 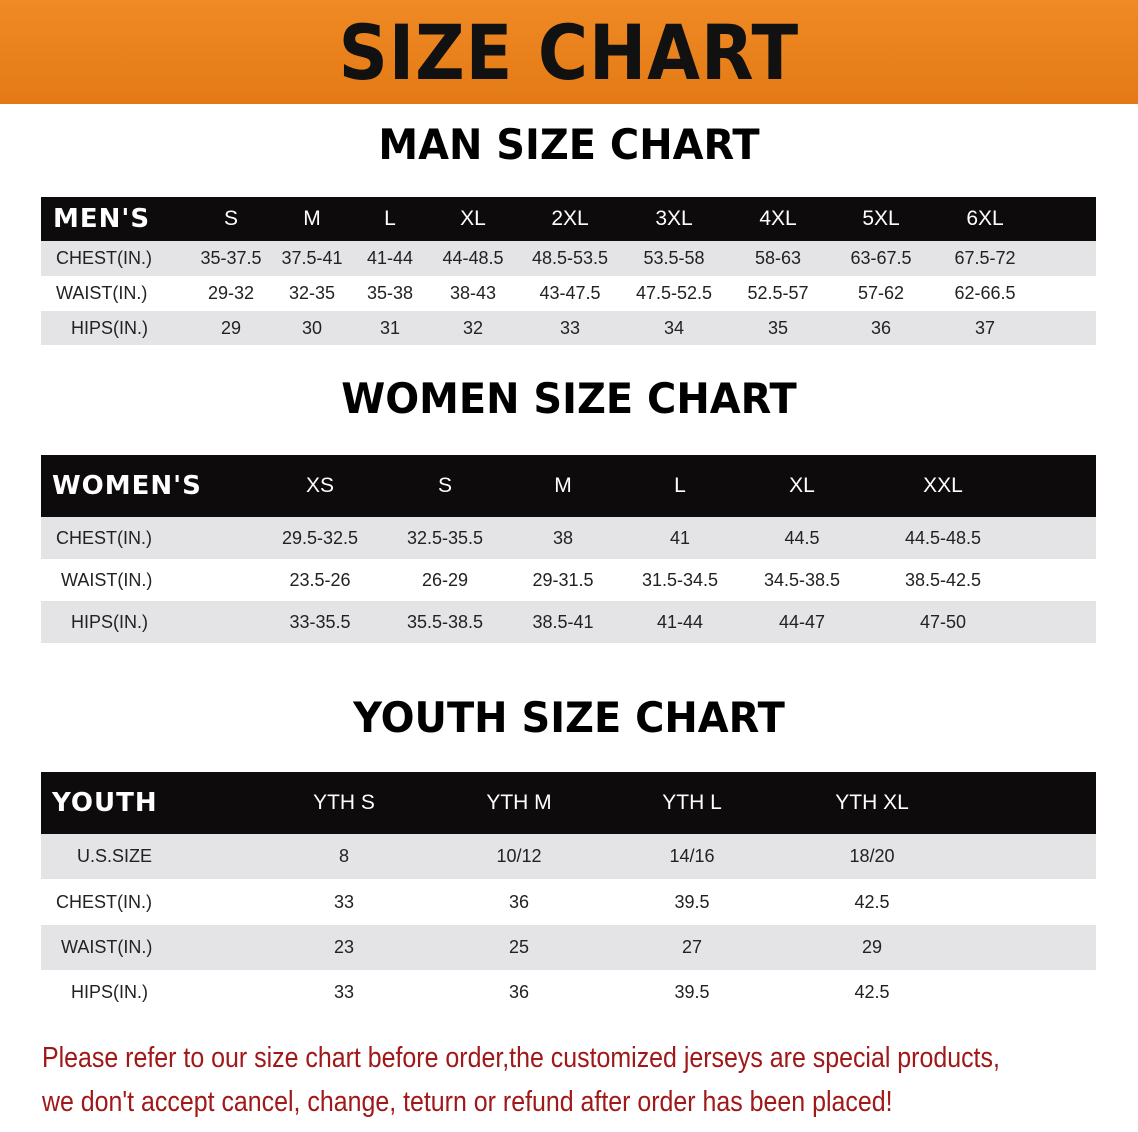 What do you see at coordinates (519, 802) in the screenshot?
I see `size-header-cell: YTH M` at bounding box center [519, 802].